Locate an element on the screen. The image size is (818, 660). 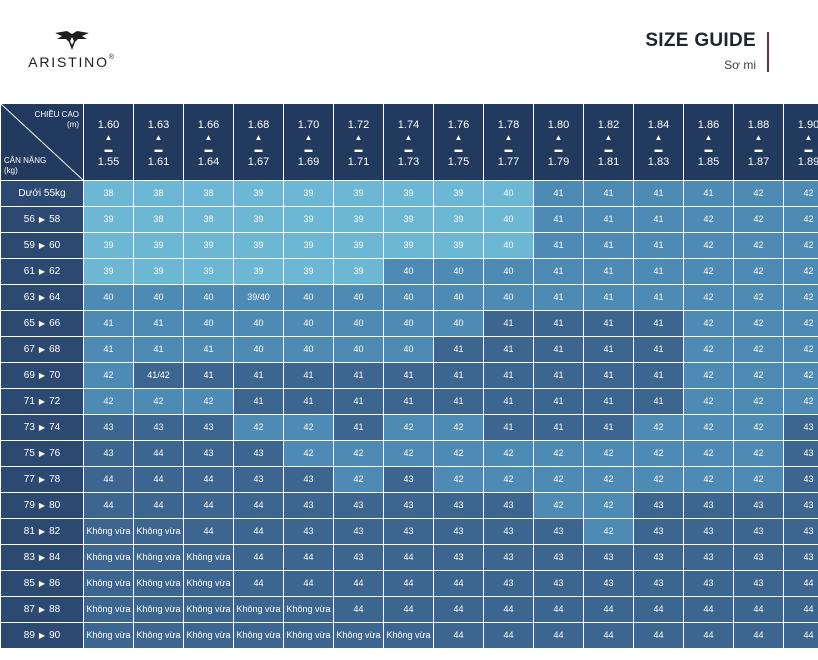
height-max: 1.63 is located at coordinates (158, 124).